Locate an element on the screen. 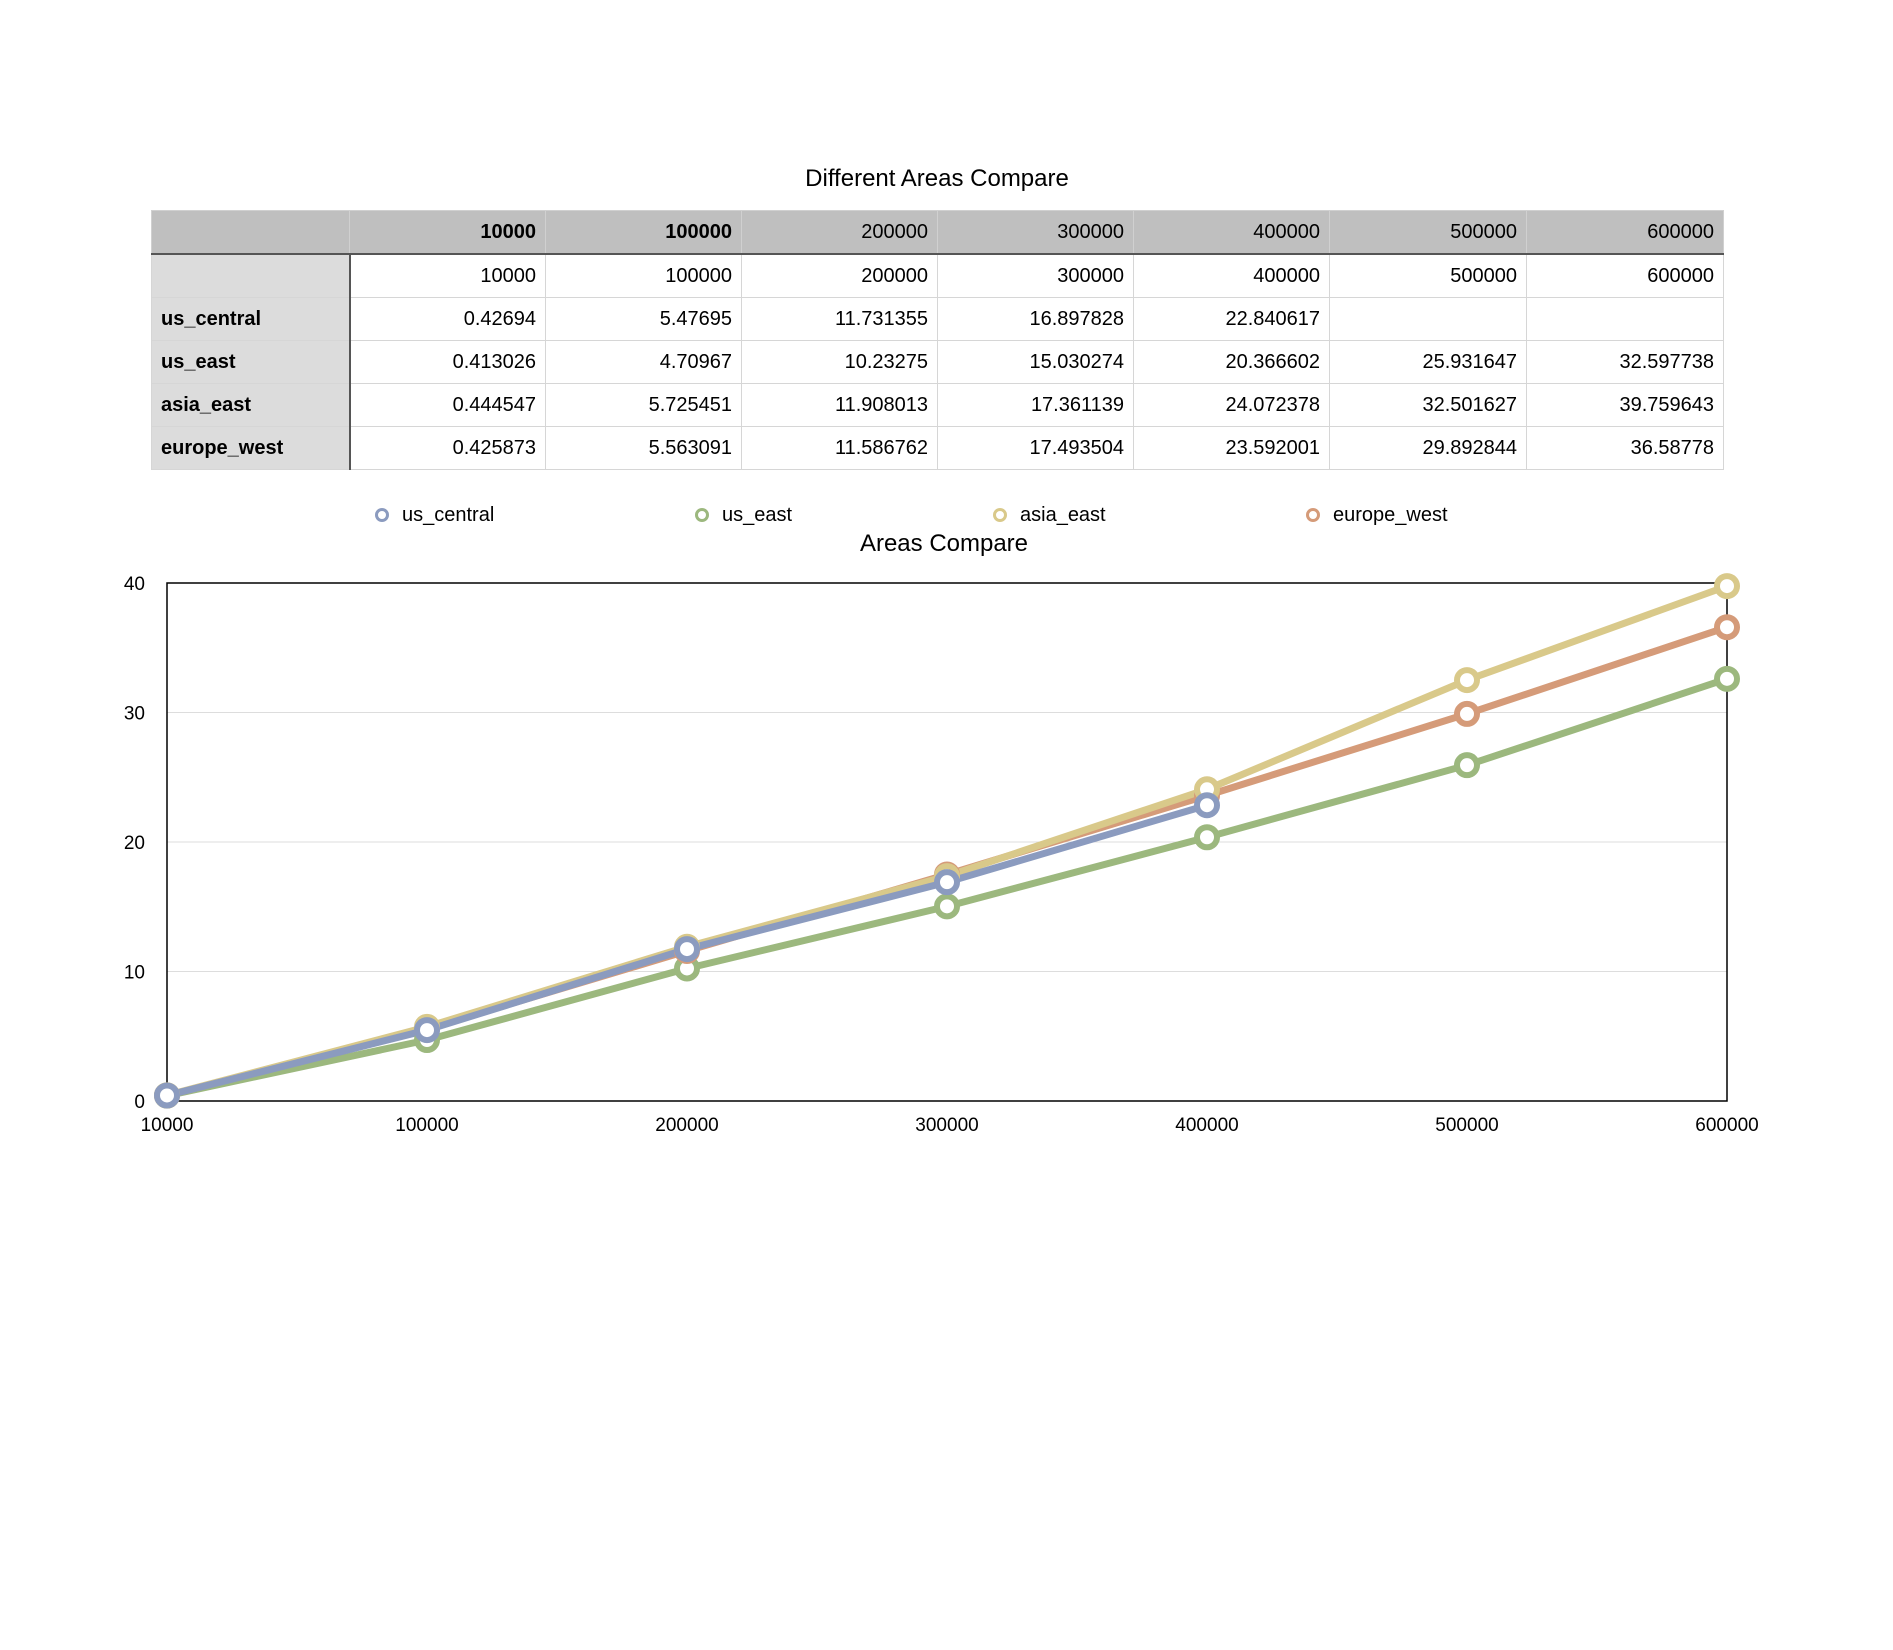  legend-item-us-central: us_central is located at coordinates (434, 515).